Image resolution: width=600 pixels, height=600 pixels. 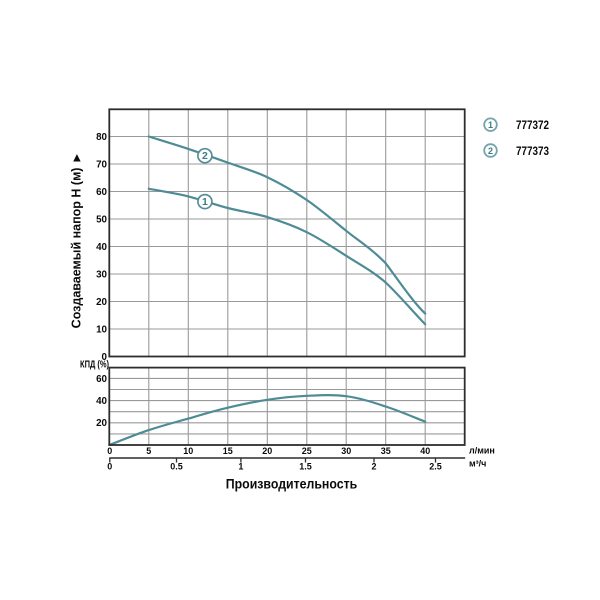 I want to click on svg-text: 777373, so click(x=532, y=151).